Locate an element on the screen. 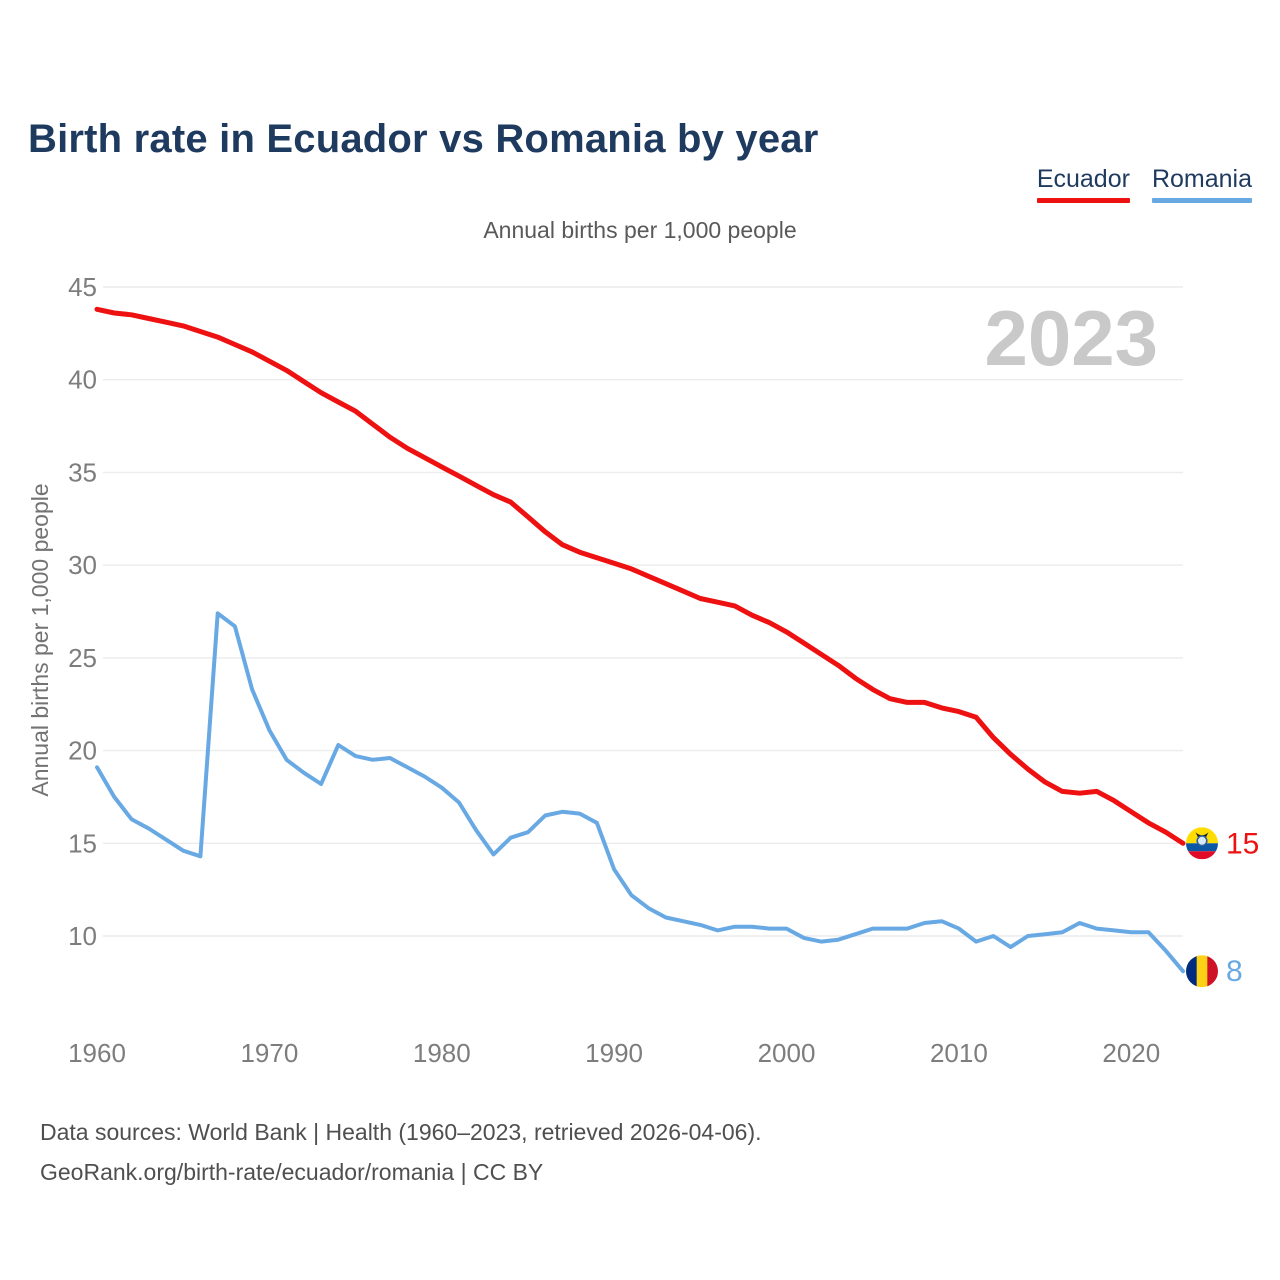  y-axis-title: Annual births per 1,000 people is located at coordinates (40, 639).